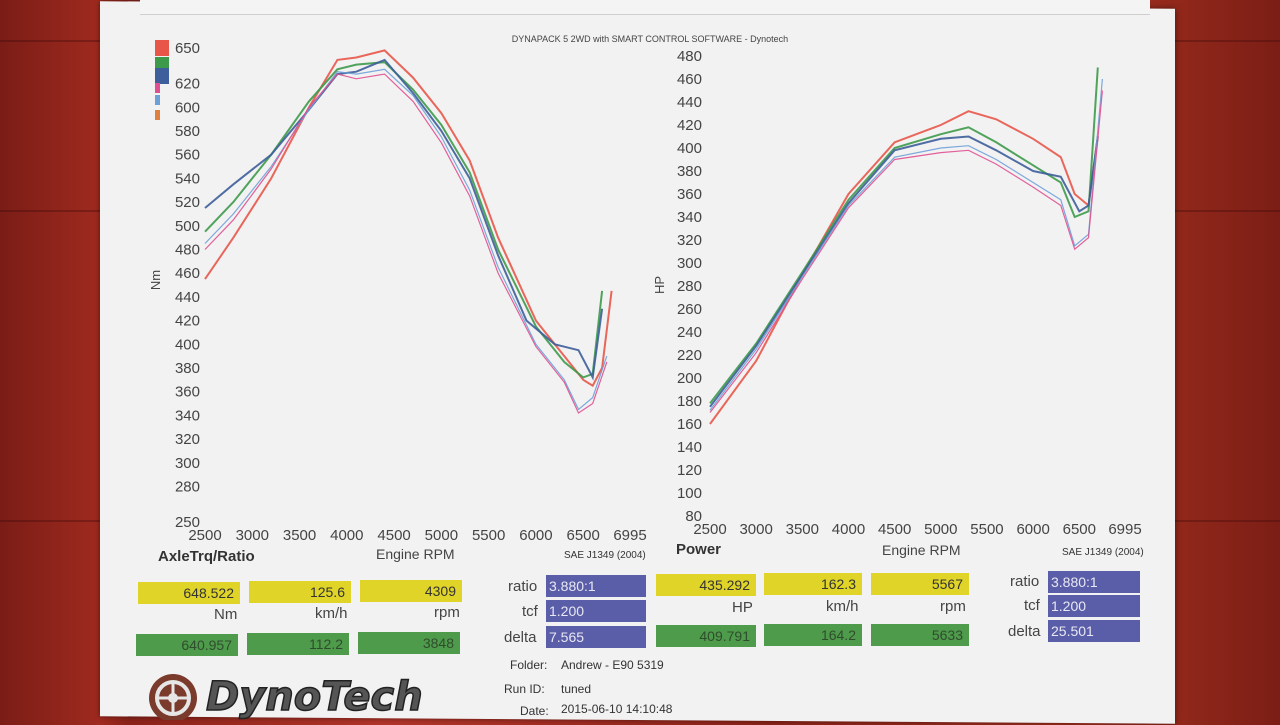 The image size is (1280, 725). I want to click on torque-unit-kmh: km/h, so click(331, 613).